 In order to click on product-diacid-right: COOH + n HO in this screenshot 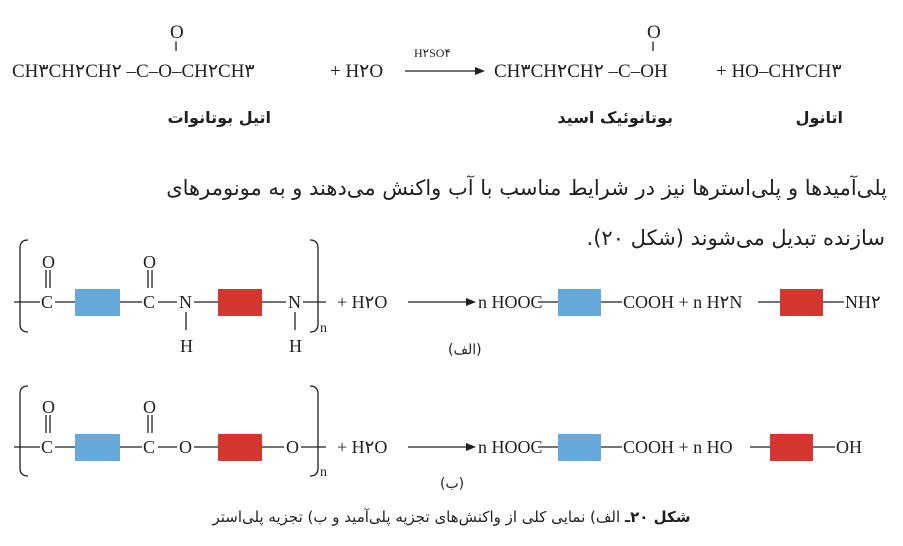, I will do `click(678, 447)`.